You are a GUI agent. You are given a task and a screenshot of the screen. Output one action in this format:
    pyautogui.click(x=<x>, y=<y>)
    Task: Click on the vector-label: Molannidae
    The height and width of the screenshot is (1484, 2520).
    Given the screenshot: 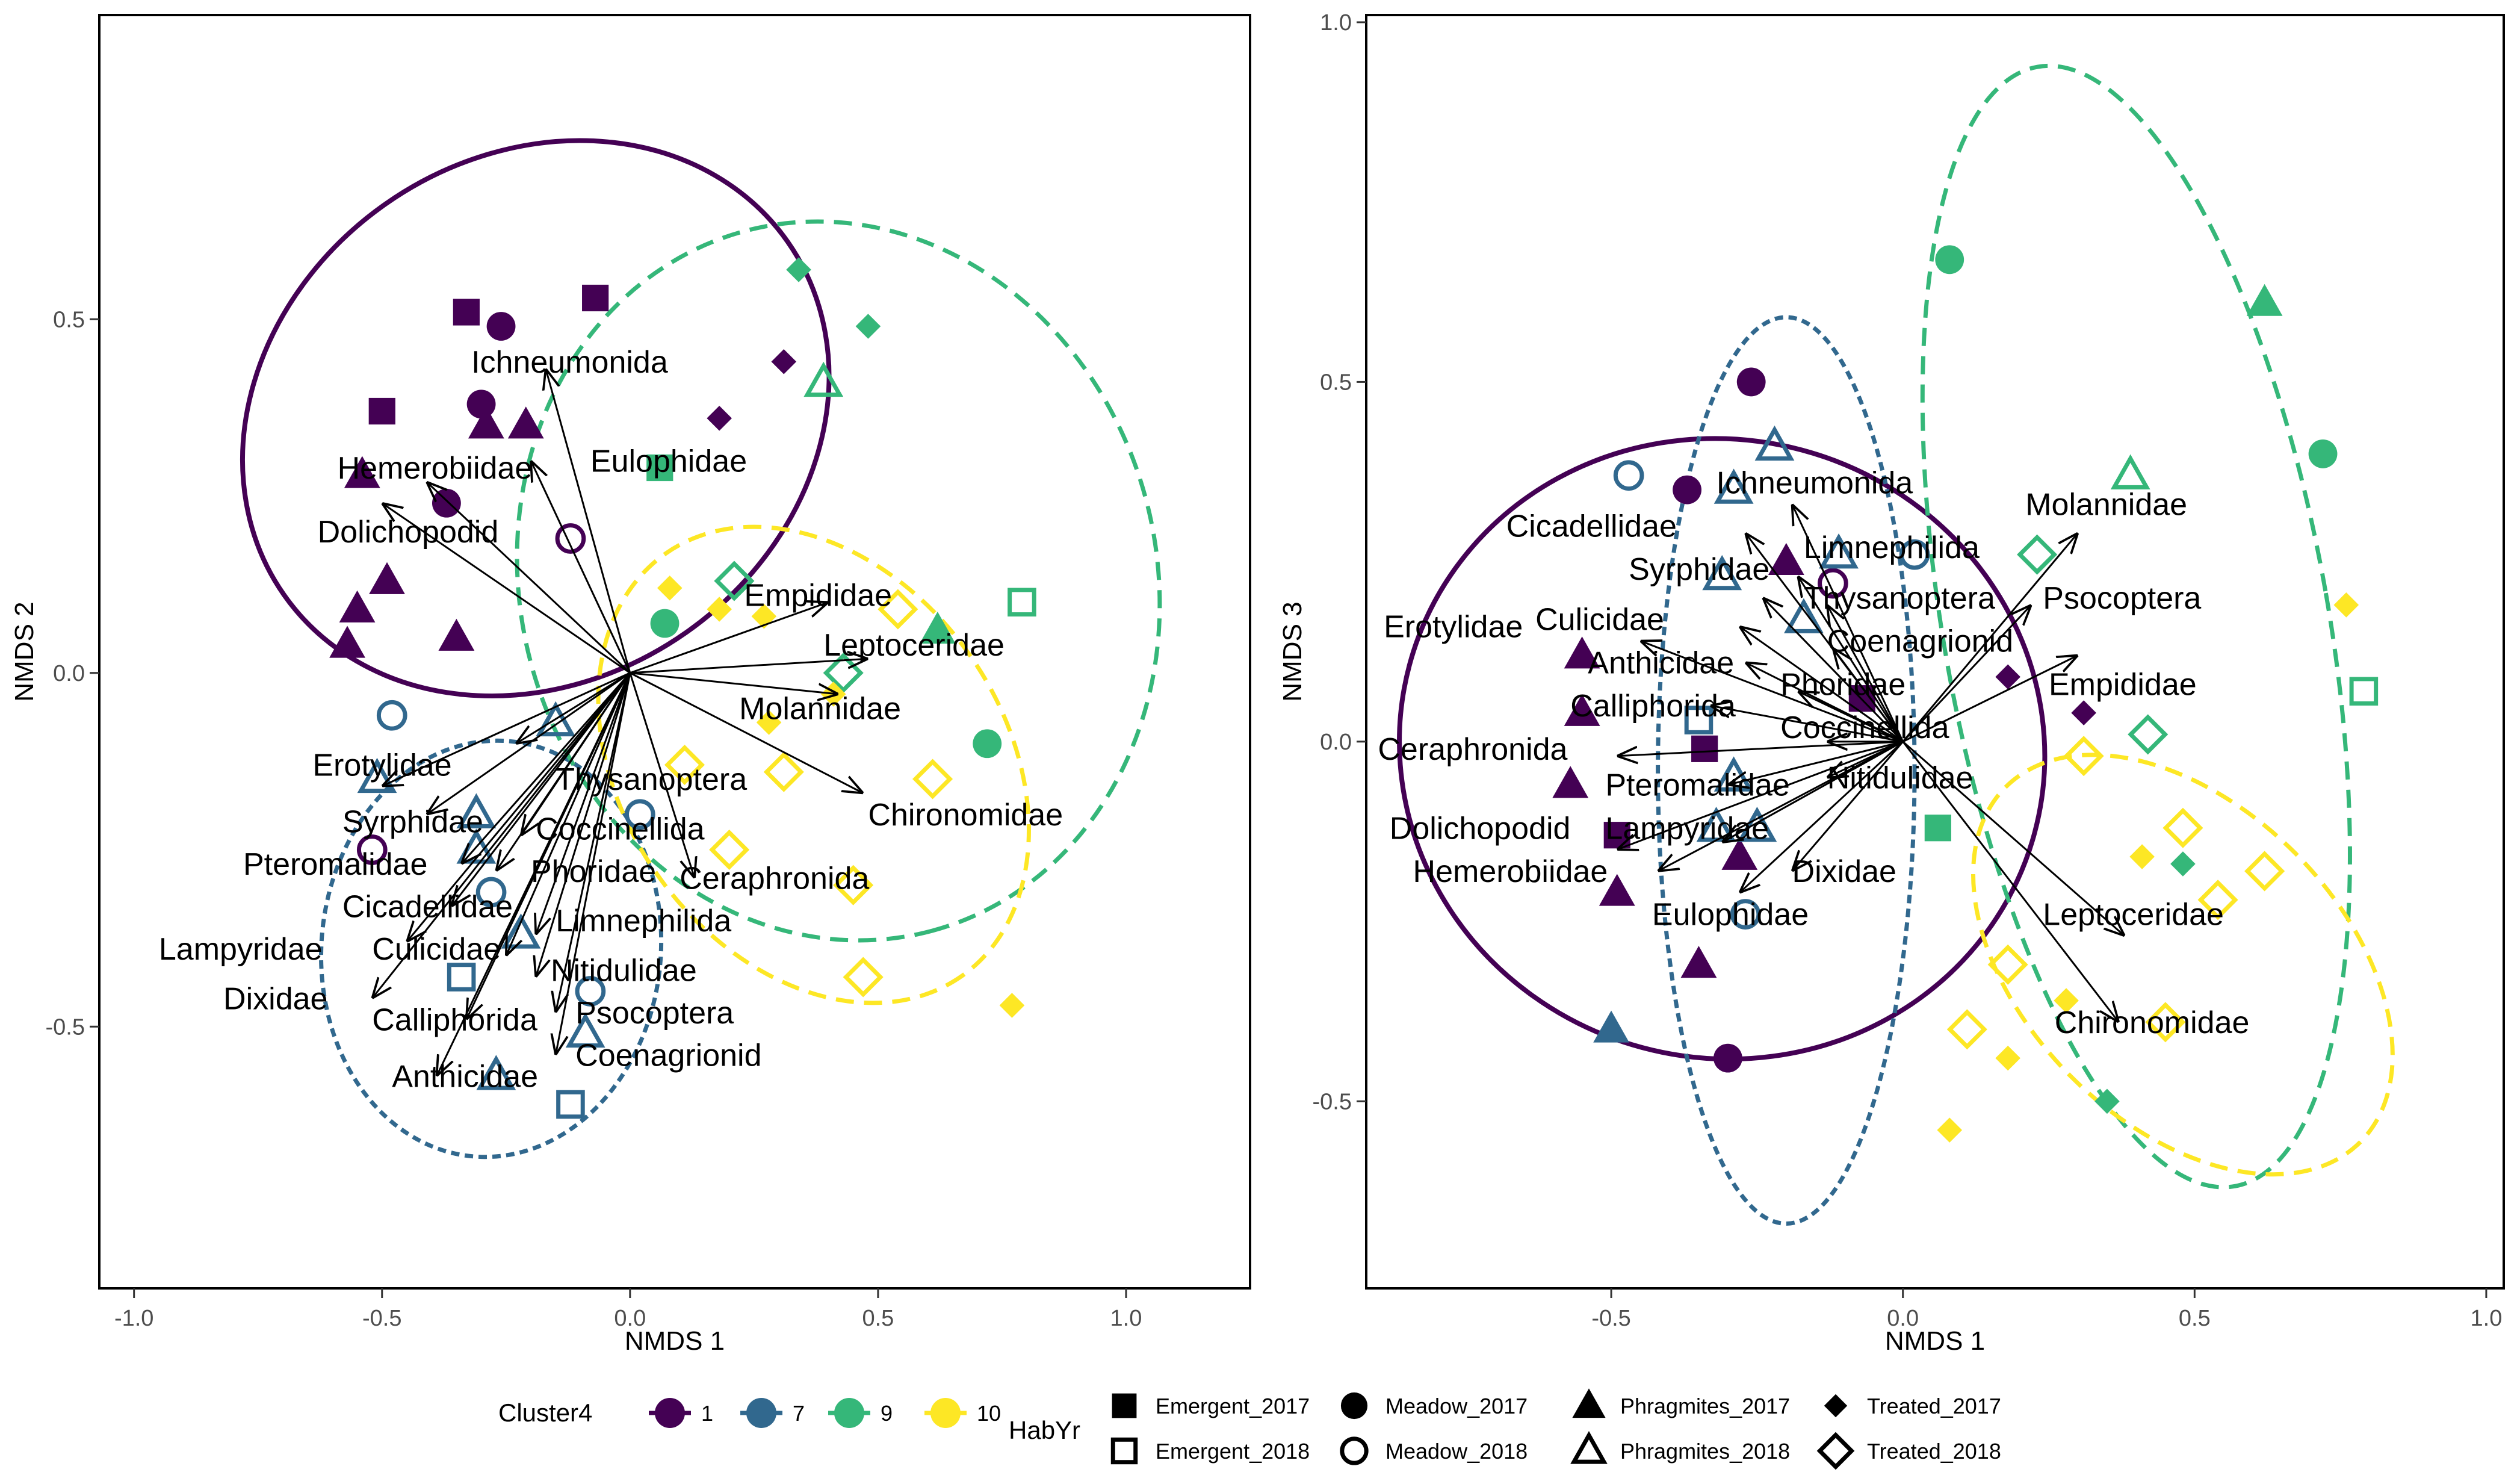 What is the action you would take?
    pyautogui.click(x=2106, y=505)
    